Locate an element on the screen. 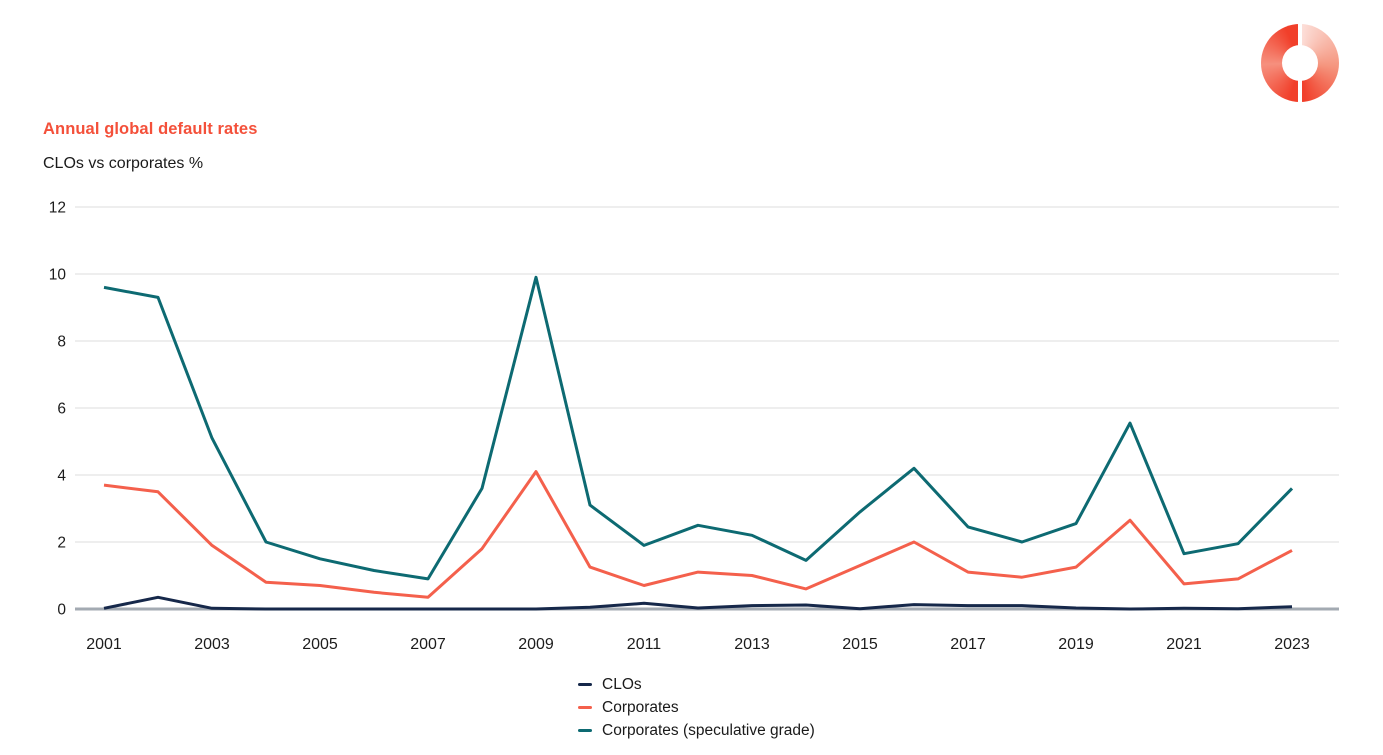  y-tick-label: 0 is located at coordinates (61, 610).